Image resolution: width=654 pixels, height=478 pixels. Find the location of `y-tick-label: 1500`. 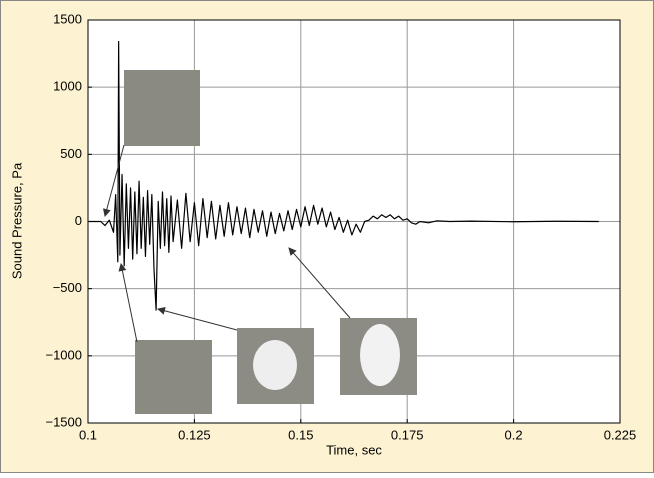

y-tick-label: 1500 is located at coordinates (67, 18).